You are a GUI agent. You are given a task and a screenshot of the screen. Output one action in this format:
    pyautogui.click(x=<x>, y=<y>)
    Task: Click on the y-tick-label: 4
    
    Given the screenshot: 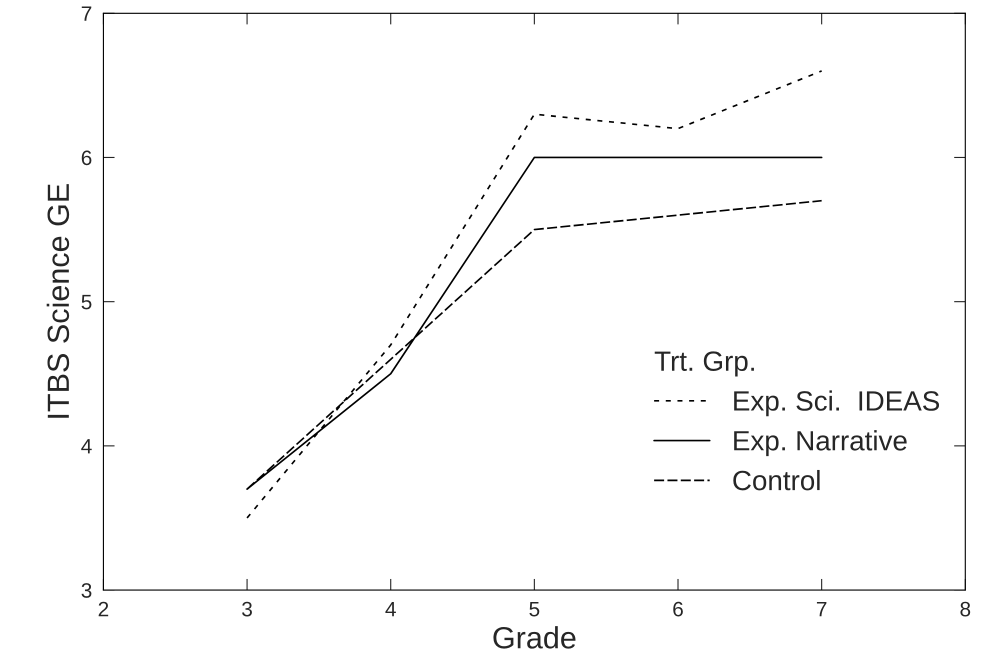 What is the action you would take?
    pyautogui.click(x=86, y=446)
    